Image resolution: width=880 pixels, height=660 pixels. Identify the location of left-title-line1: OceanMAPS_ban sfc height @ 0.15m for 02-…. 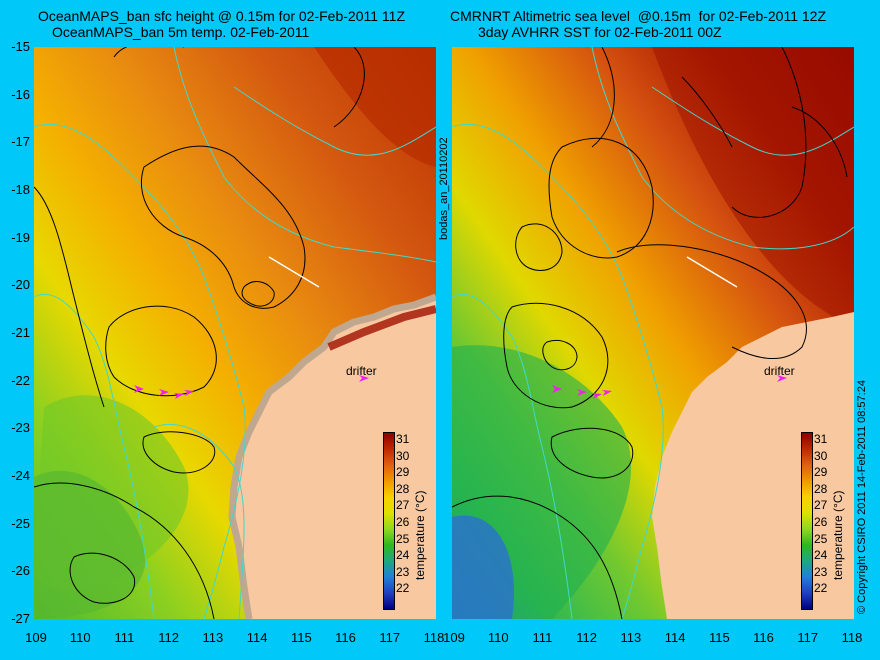
(222, 16).